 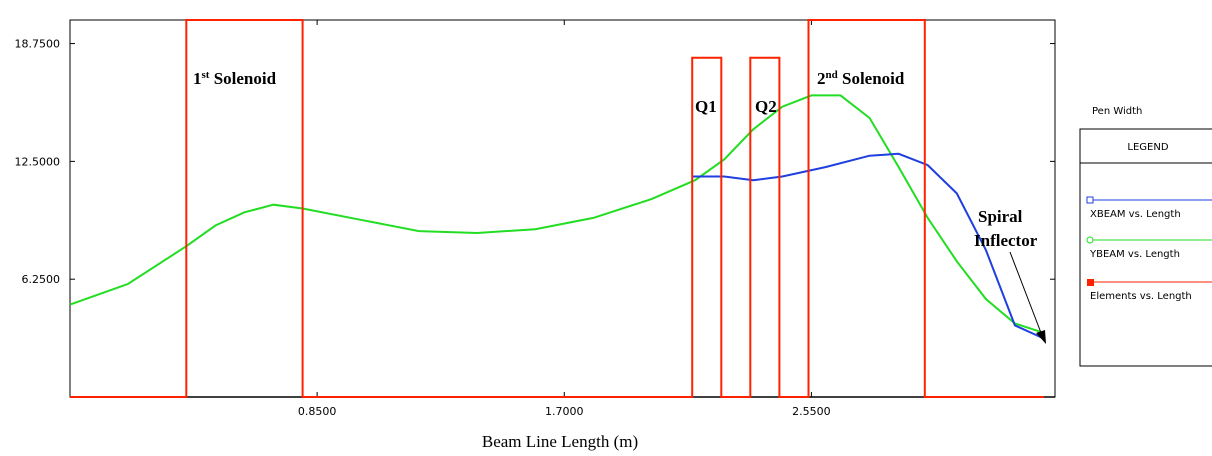 What do you see at coordinates (1006, 240) in the screenshot?
I see `inflector-label: Inflector` at bounding box center [1006, 240].